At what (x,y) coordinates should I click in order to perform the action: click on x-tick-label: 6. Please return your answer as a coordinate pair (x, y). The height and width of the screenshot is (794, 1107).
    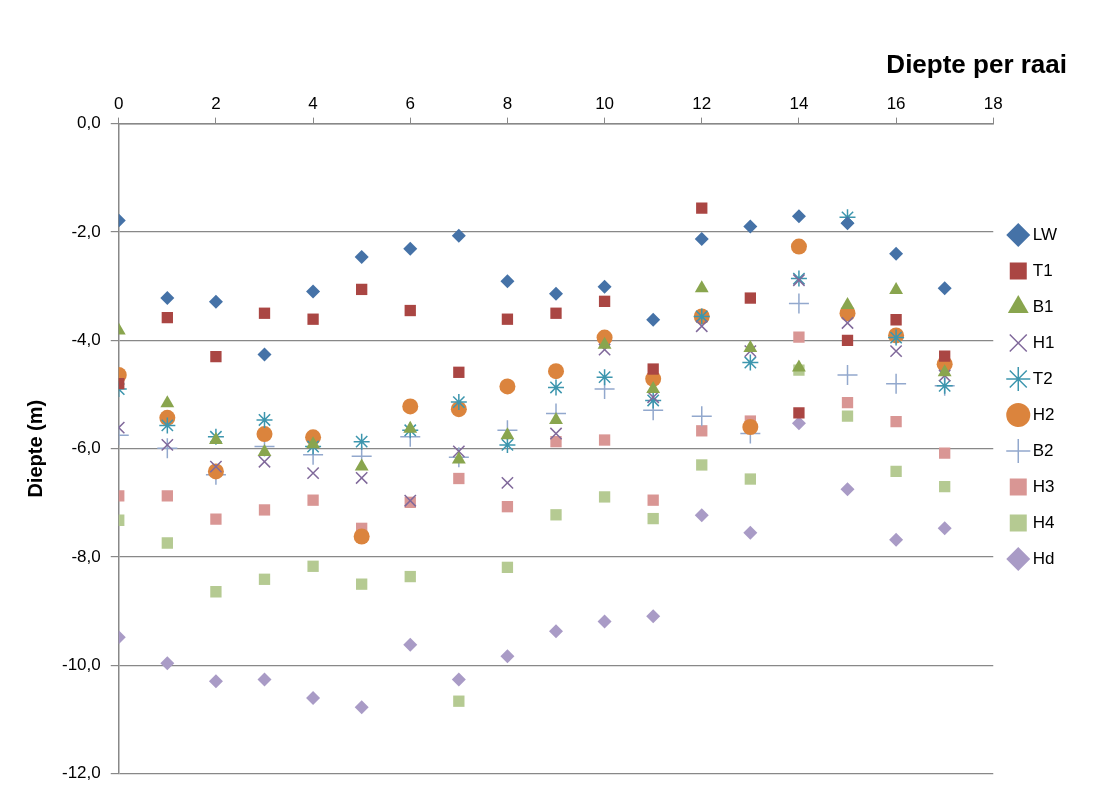
    Looking at the image, I should click on (410, 104).